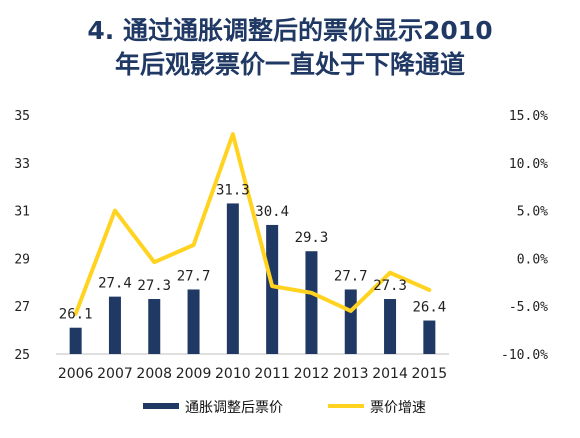 The image size is (580, 438). I want to click on bar-data-label: 30.4, so click(272, 212).